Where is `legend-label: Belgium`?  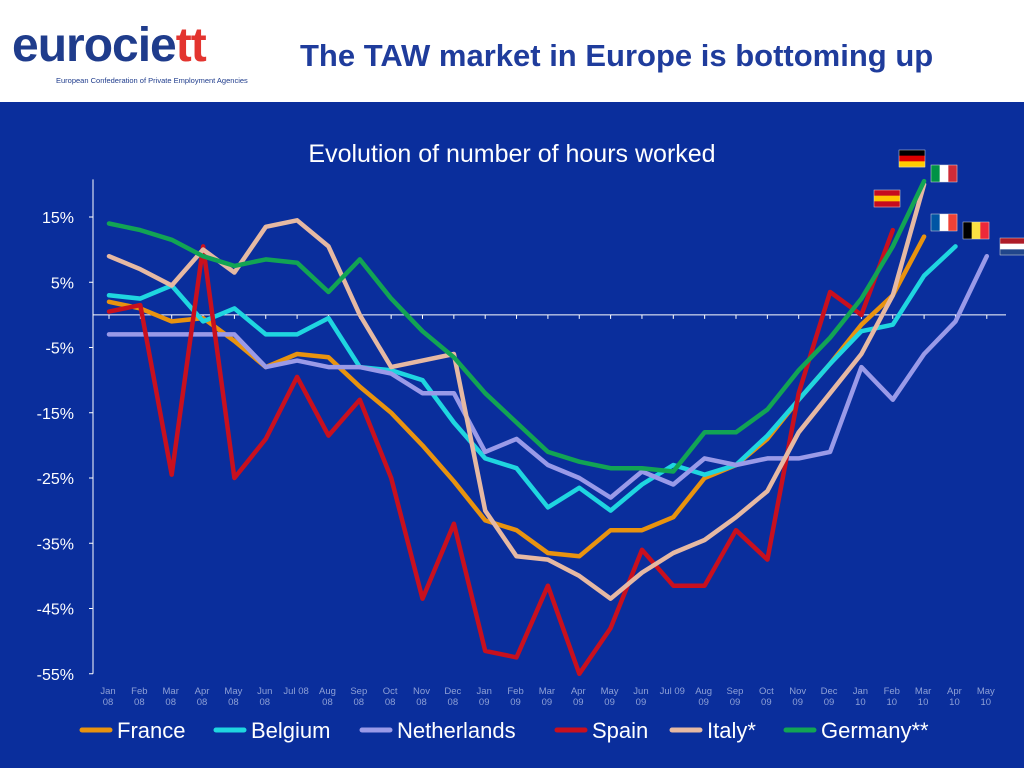
legend-label: Belgium is located at coordinates (290, 730).